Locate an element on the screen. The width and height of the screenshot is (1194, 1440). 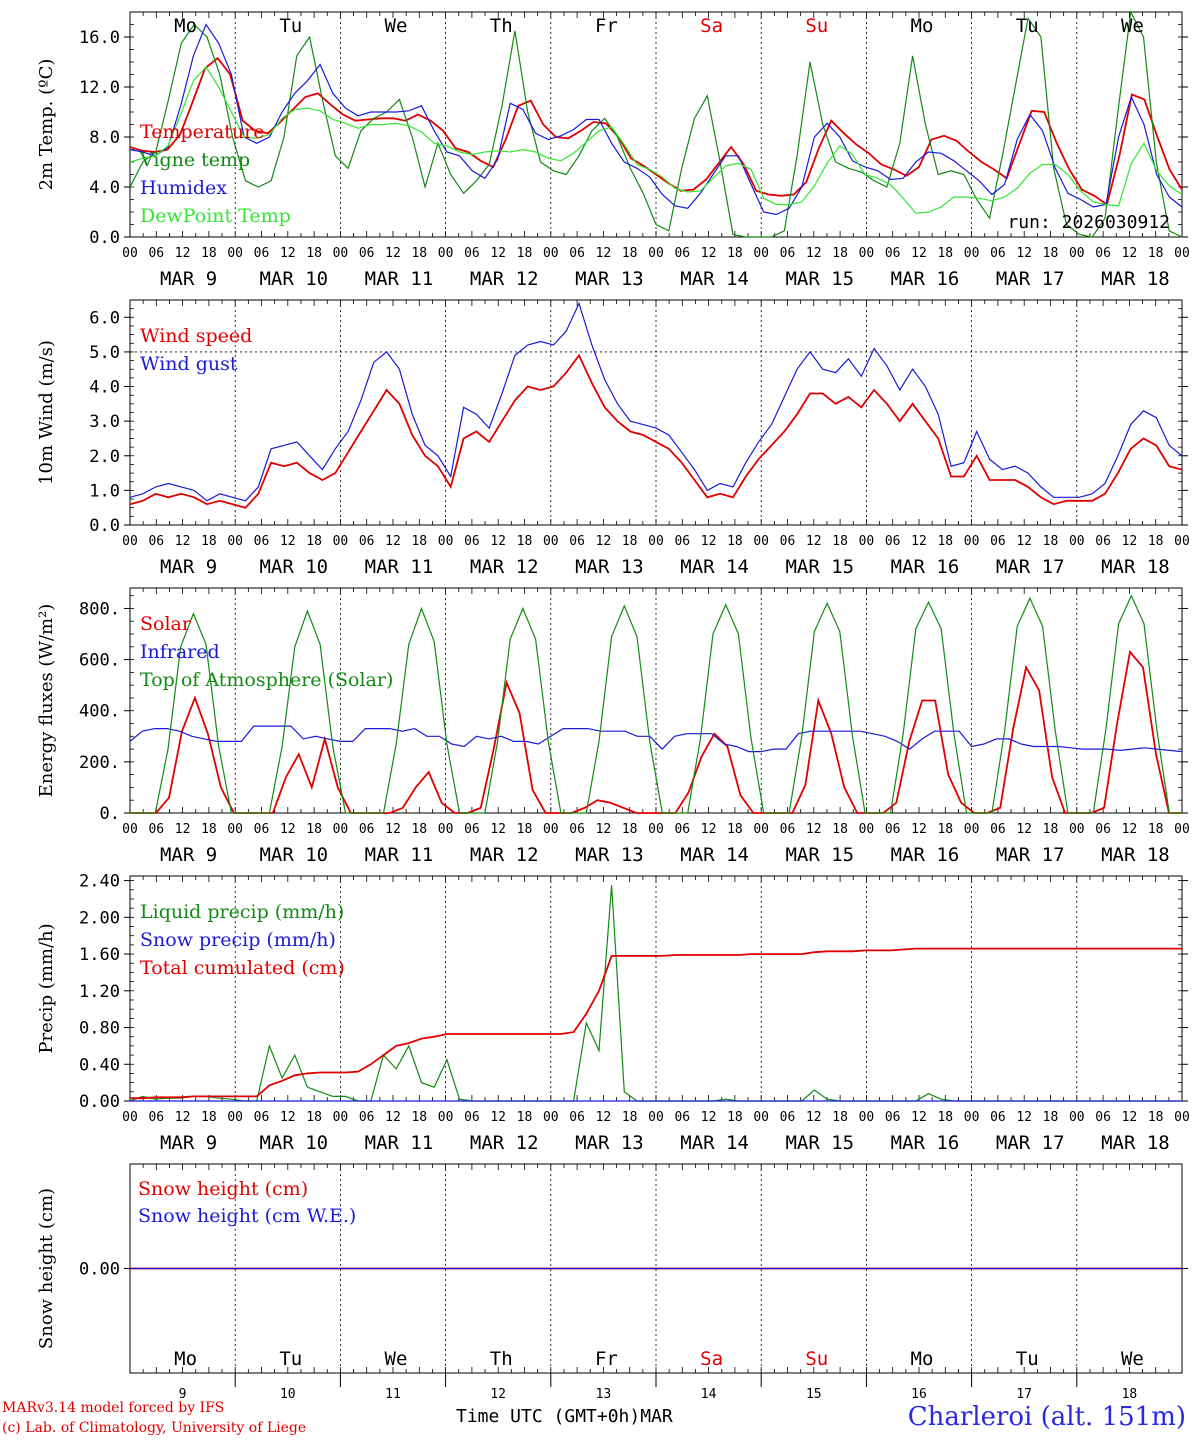
y-axis-label: Snow height (cm) is located at coordinates (46, 1268).